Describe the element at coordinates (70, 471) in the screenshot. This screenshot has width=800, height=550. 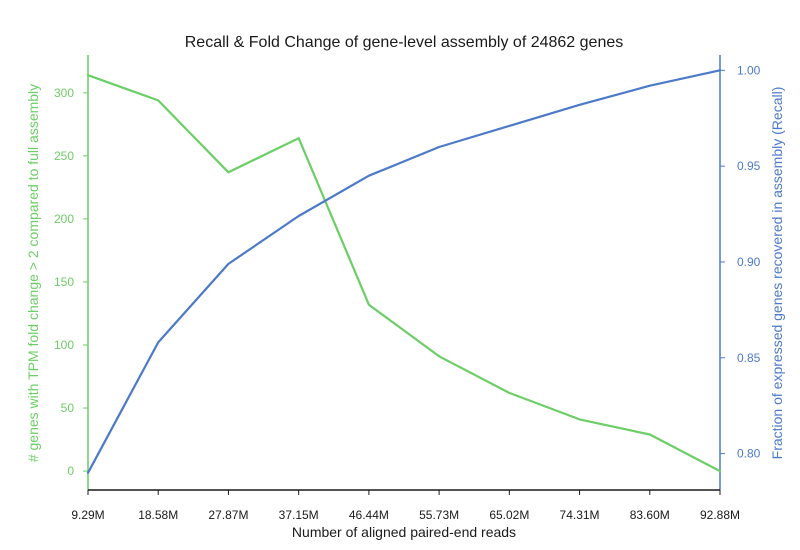
I see `y-left-tick-label: 0` at that location.